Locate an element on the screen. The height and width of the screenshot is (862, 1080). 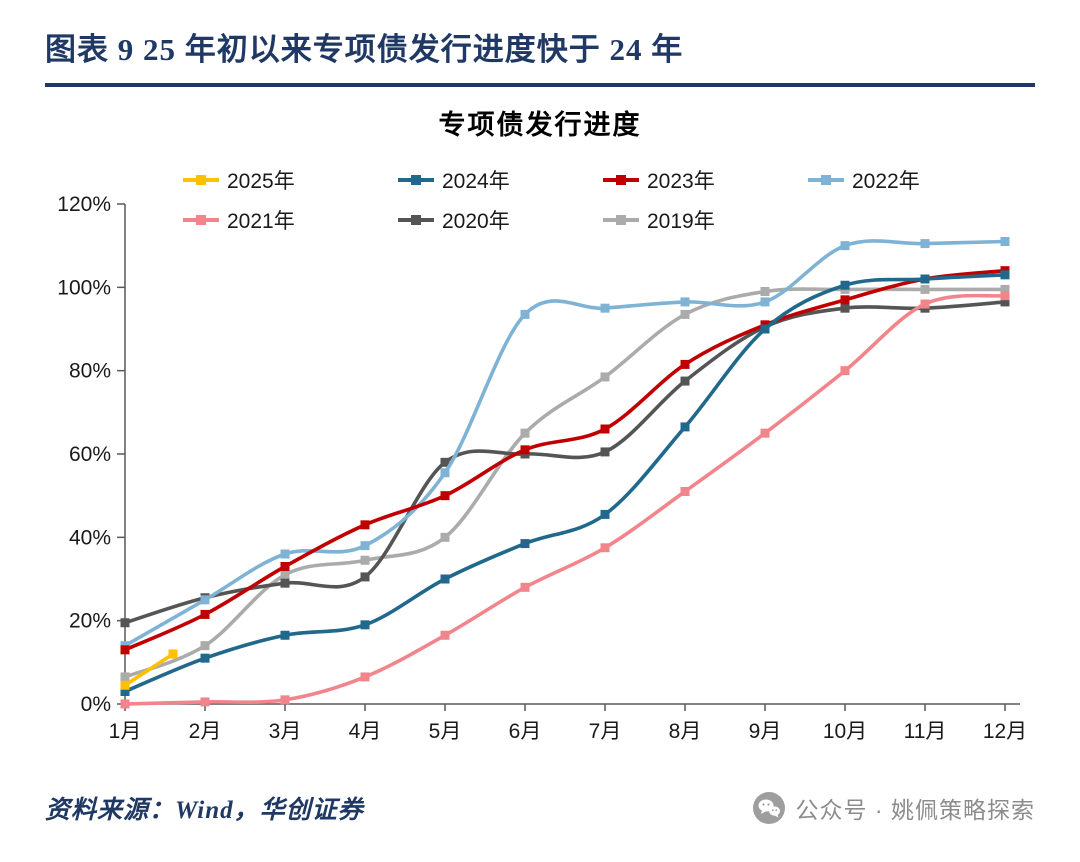
legend-item-2025年: 2025年 is located at coordinates (290, 180).